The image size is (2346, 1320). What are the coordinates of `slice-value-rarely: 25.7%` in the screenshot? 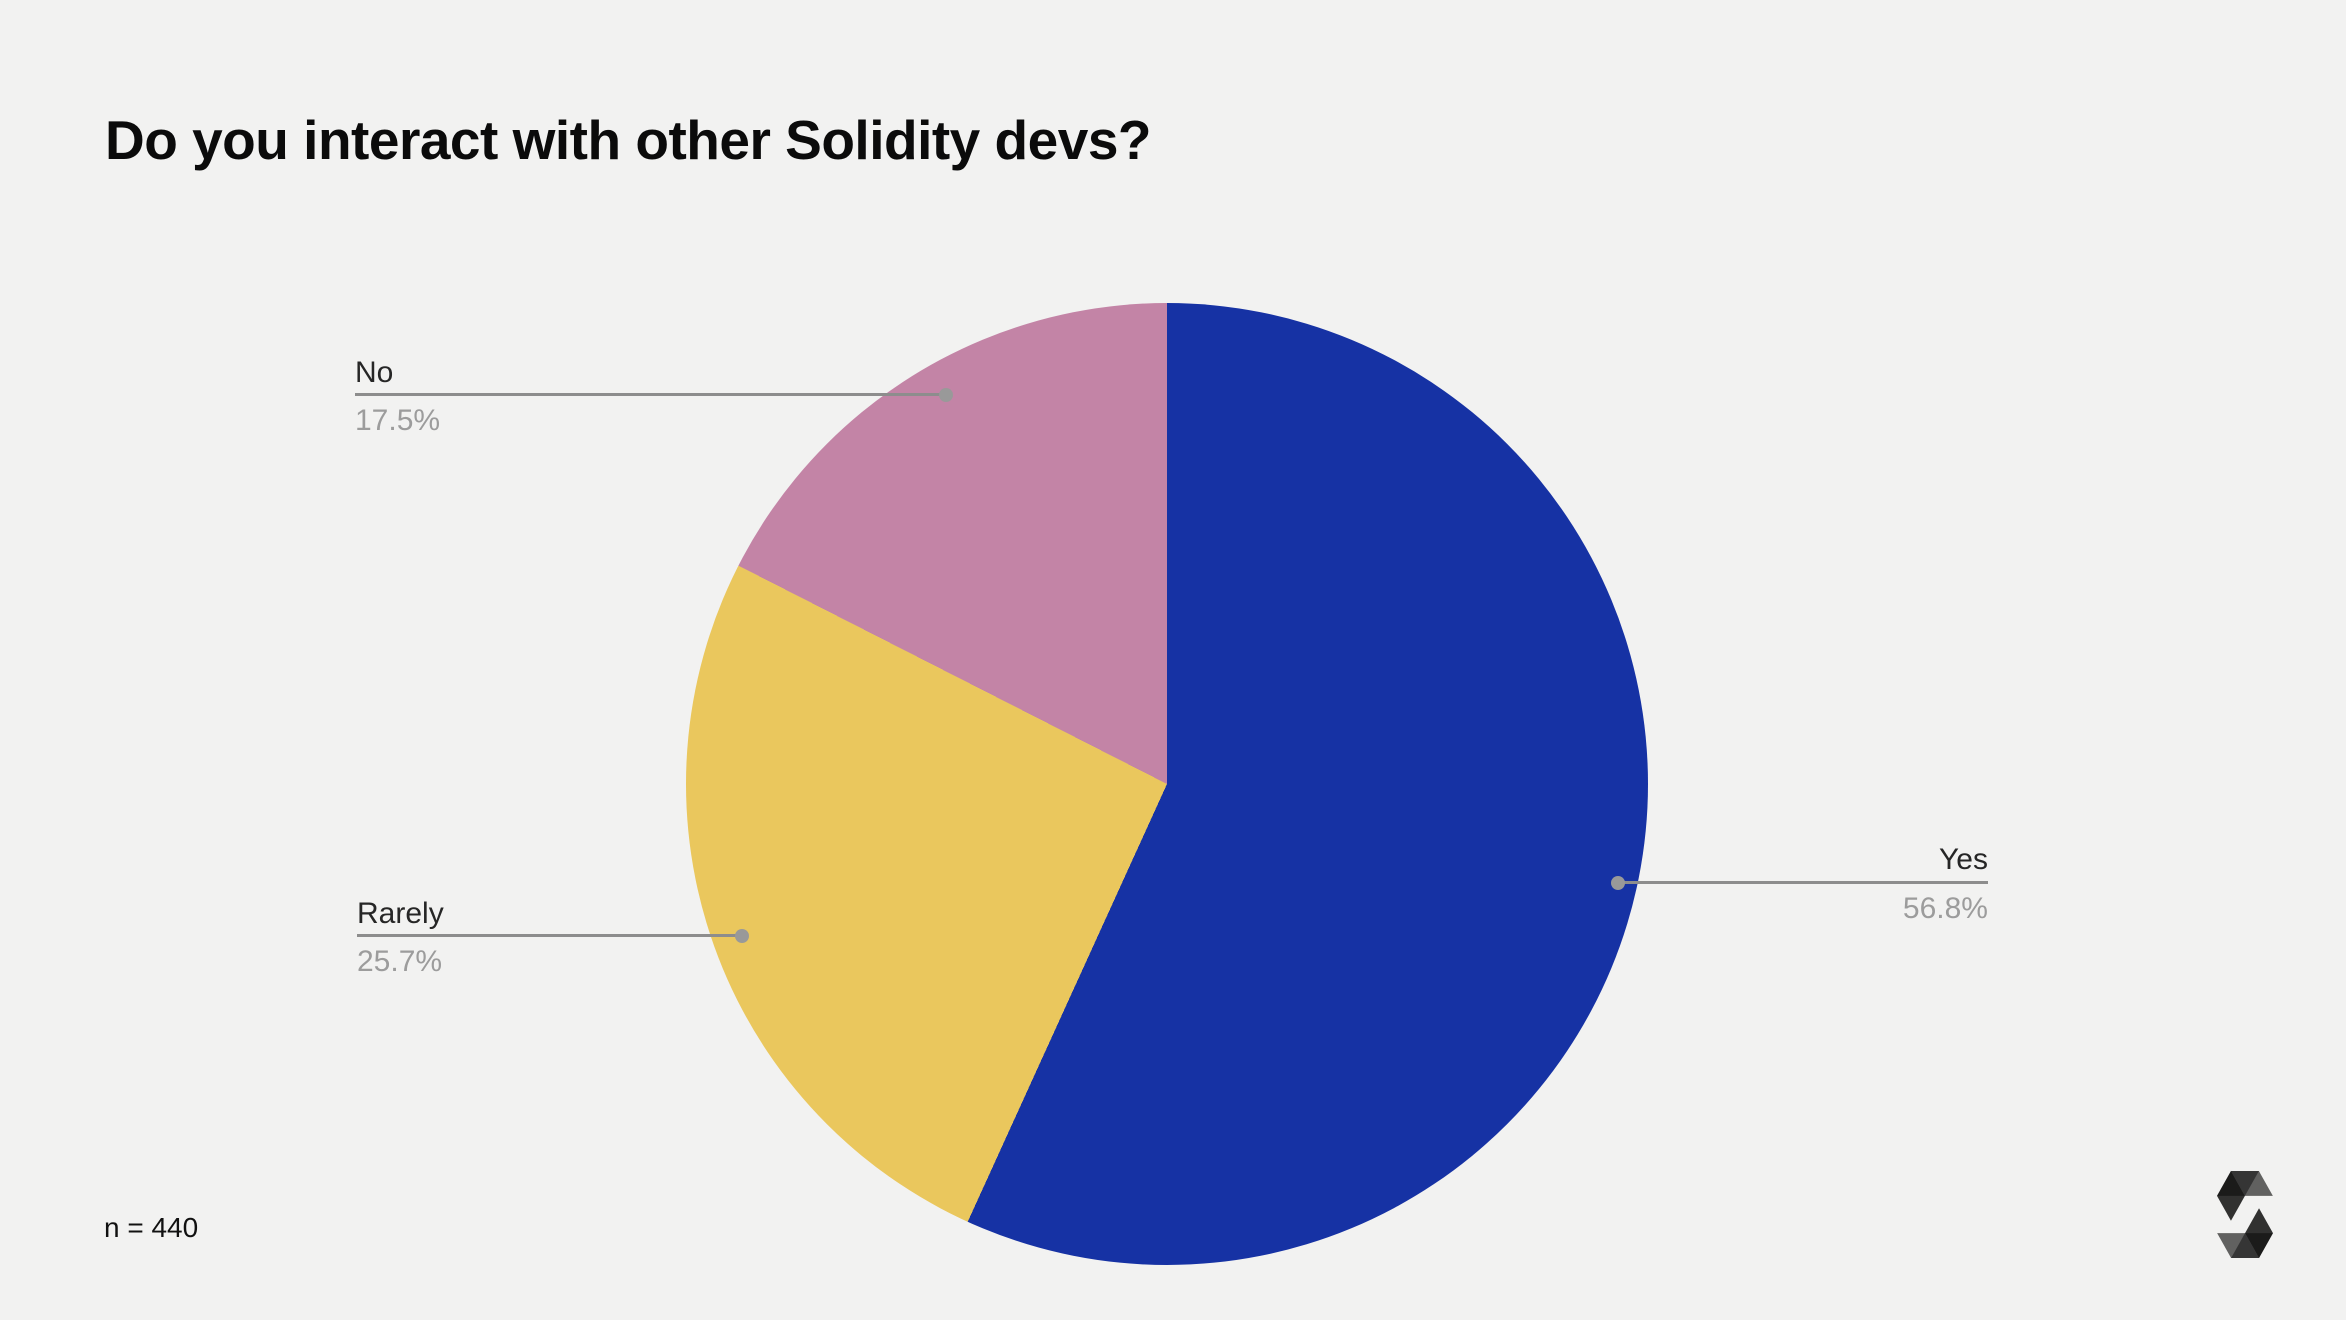 It's located at (400, 961).